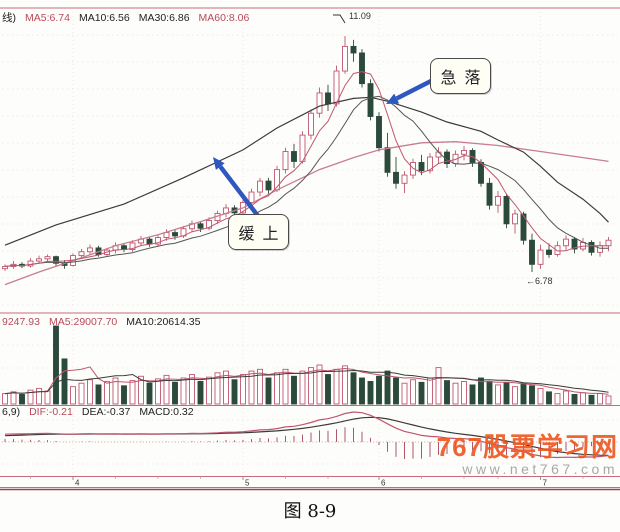 This screenshot has height=532, width=620. I want to click on price-ma10-value: MA10:6.56, so click(104, 18).